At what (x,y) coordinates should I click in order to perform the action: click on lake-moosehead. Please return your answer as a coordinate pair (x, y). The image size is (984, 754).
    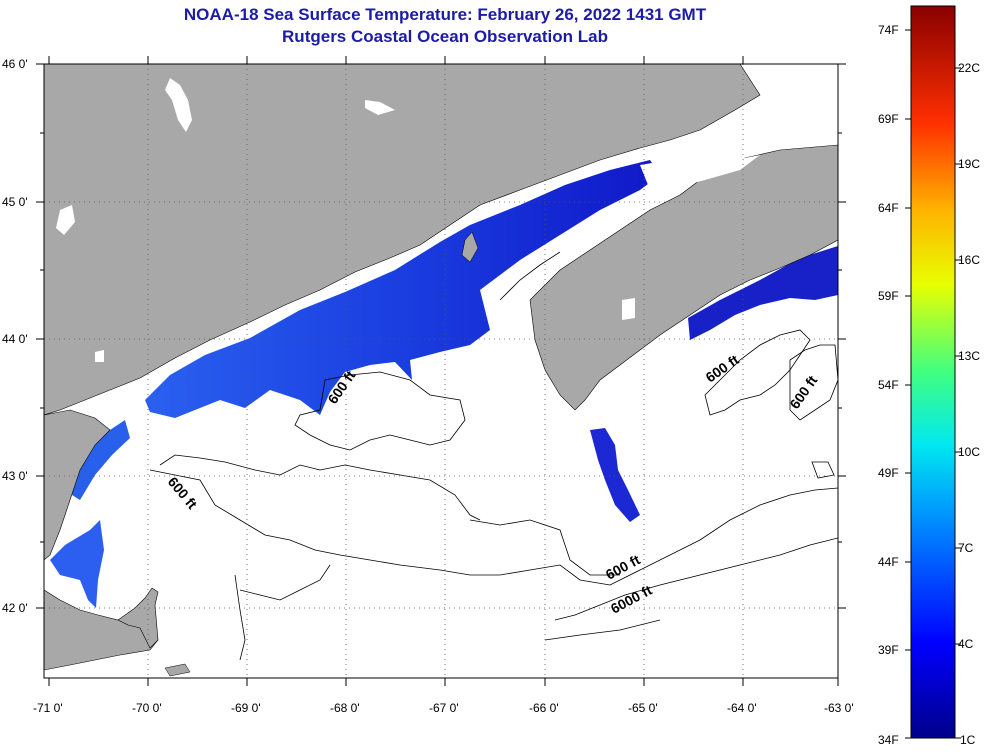
    Looking at the image, I should click on (178, 105).